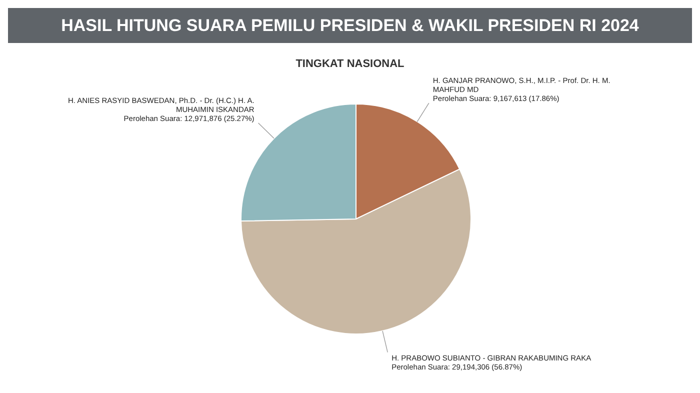 This screenshot has width=700, height=393. I want to click on chart-subtitle: TINGKAT NASIONAL, so click(350, 65).